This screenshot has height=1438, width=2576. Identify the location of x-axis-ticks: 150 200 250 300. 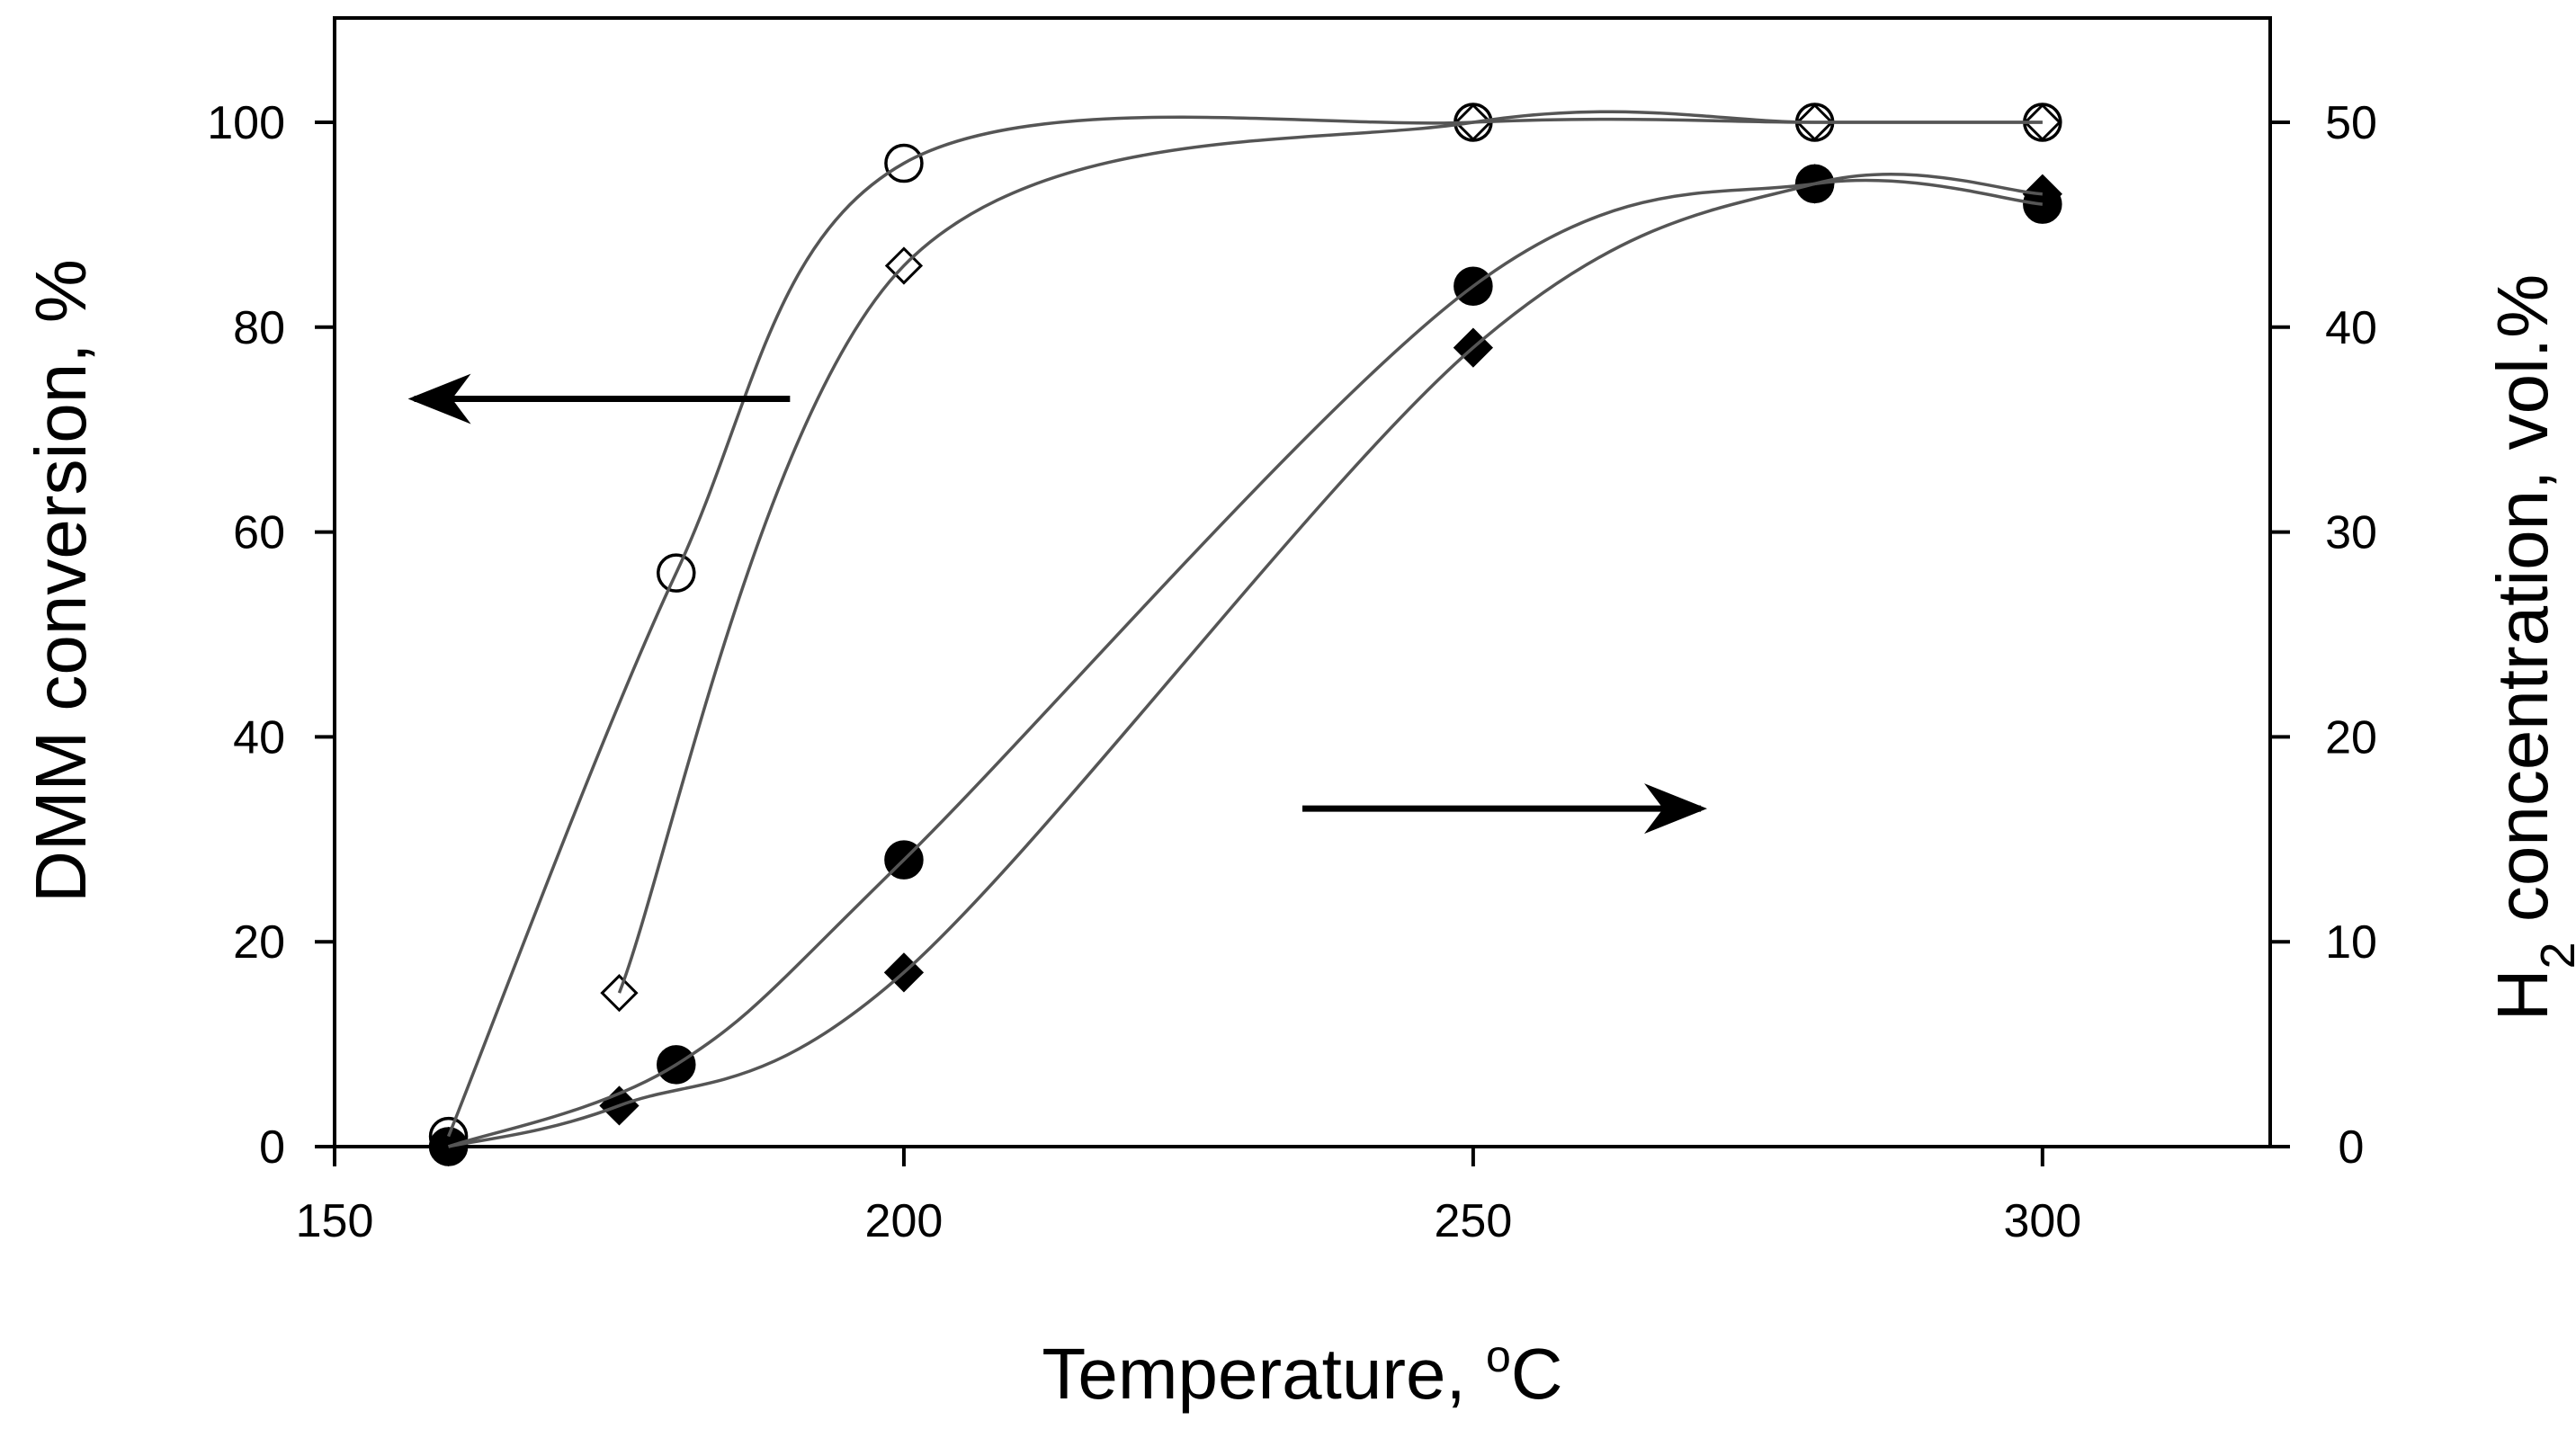
(1188, 1197).